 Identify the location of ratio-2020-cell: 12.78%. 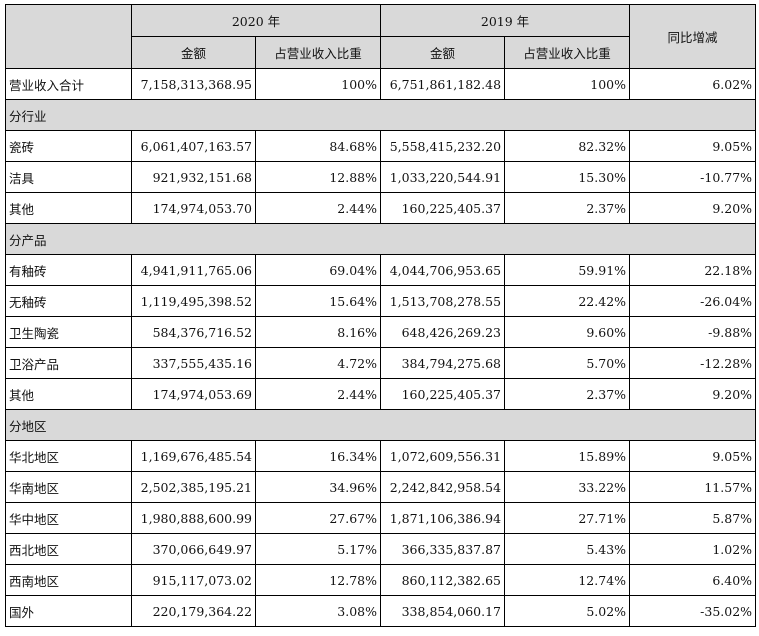
(318, 580).